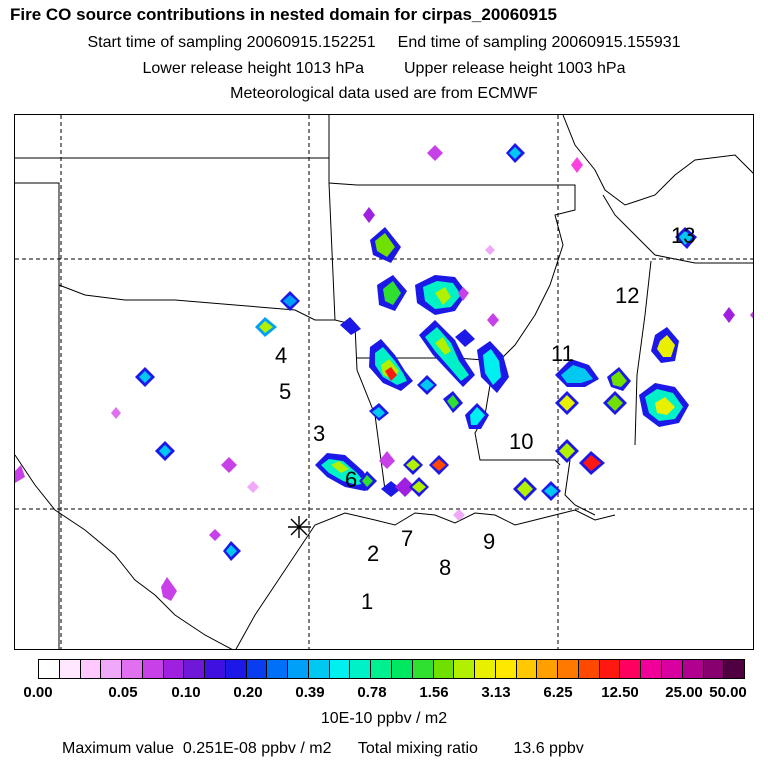 Image resolution: width=768 pixels, height=768 pixels. What do you see at coordinates (285, 391) in the screenshot?
I see `region-label-5: 5` at bounding box center [285, 391].